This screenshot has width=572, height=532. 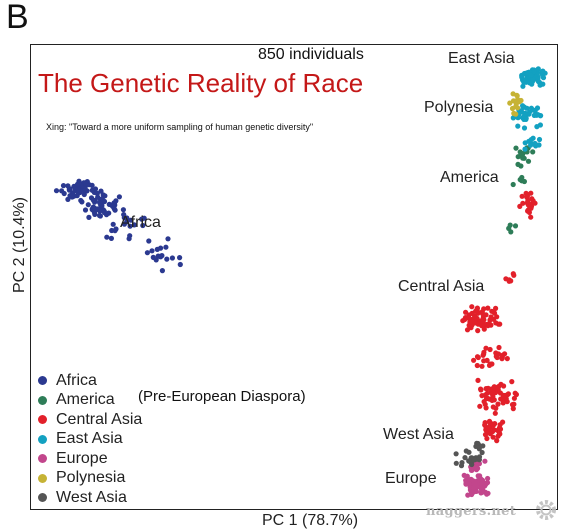 I want to click on legend-item: Polynesia, so click(x=89, y=479).